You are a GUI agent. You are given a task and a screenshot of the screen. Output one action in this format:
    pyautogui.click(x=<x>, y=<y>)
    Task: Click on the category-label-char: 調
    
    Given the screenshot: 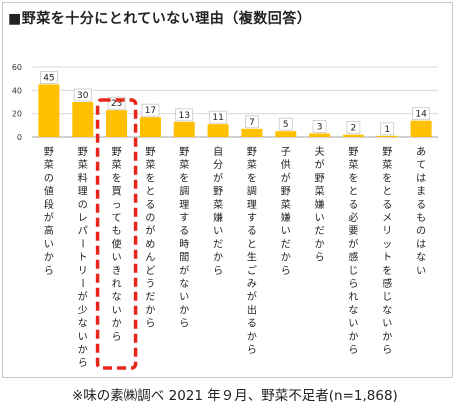 What is the action you would take?
    pyautogui.click(x=252, y=191)
    